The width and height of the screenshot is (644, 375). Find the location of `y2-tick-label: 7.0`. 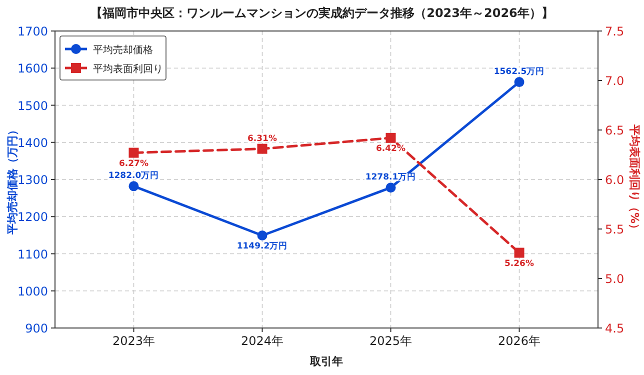

y2-tick-label: 7.0 is located at coordinates (614, 81).